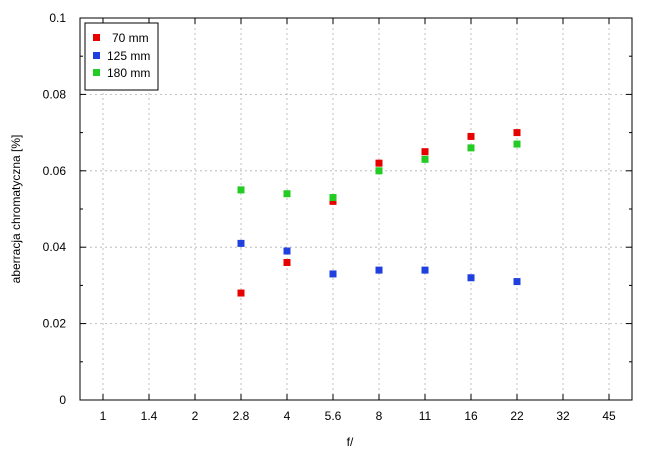  Describe the element at coordinates (130, 38) in the screenshot. I see `legend-label-70mm: 70 mm` at that location.